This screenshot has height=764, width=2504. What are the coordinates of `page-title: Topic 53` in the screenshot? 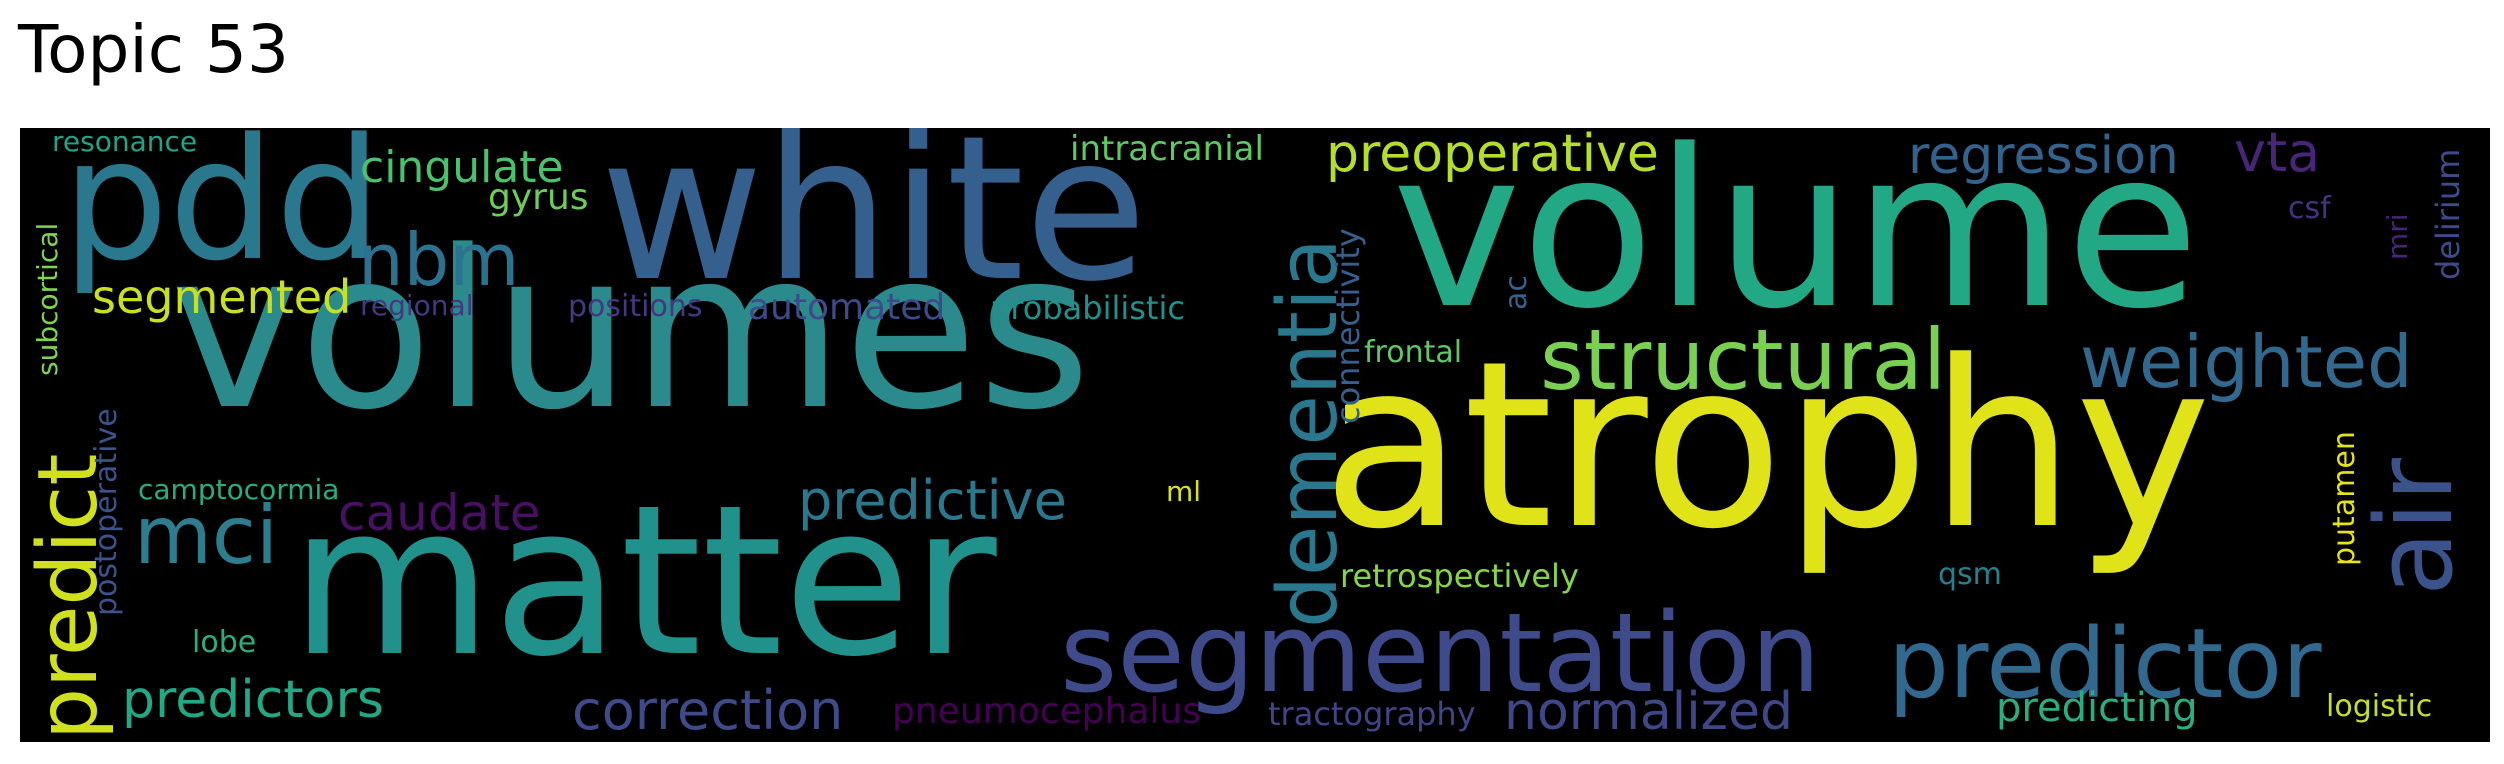 It's located at (153, 49).